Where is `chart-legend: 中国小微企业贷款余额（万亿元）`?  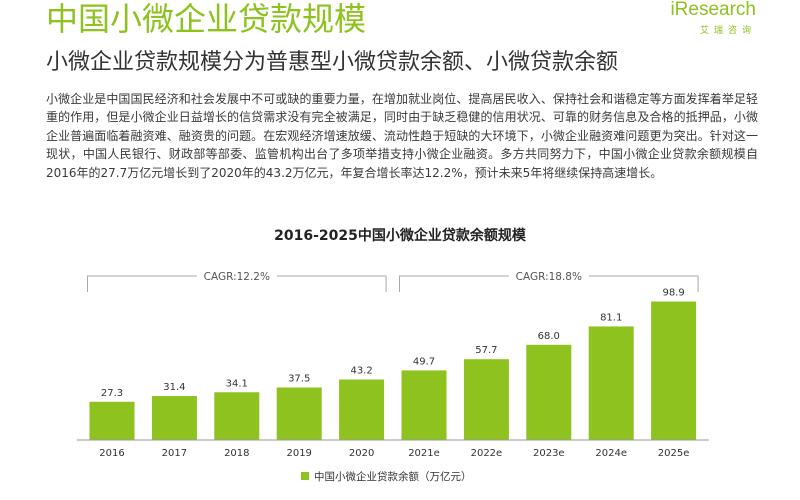
chart-legend: 中国小微企业贷款余额（万亿元） is located at coordinates (386, 476).